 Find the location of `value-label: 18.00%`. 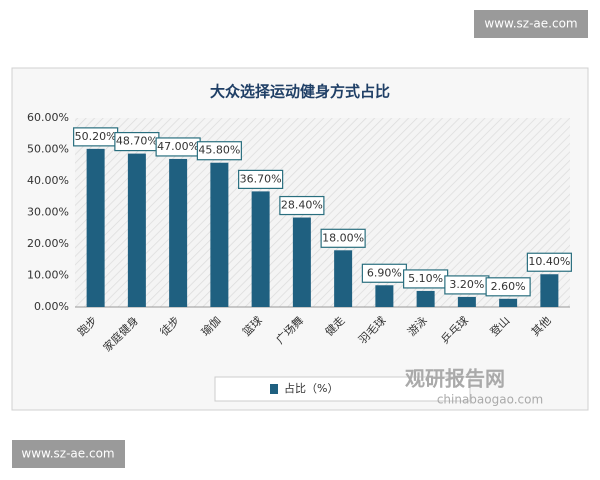

value-label: 18.00% is located at coordinates (343, 237).